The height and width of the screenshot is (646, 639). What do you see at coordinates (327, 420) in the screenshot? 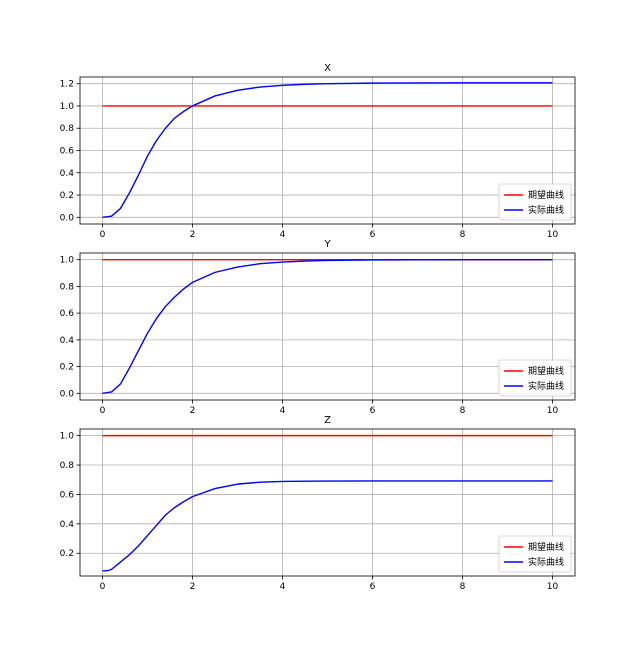
I see `subplot-title: Z` at bounding box center [327, 420].